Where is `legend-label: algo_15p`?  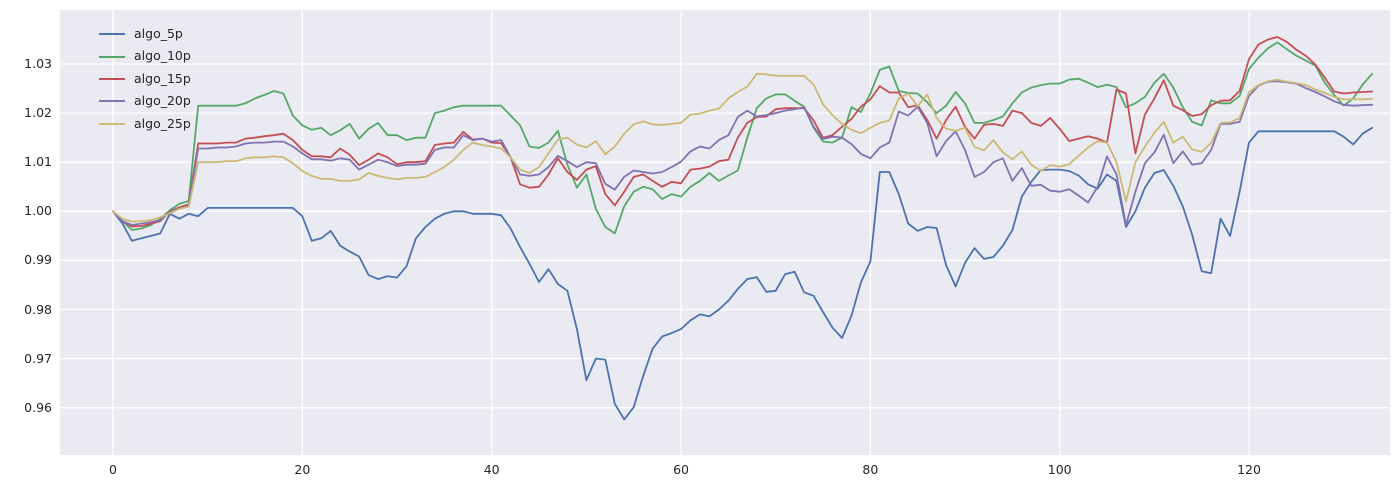
legend-label: algo_15p is located at coordinates (162, 78).